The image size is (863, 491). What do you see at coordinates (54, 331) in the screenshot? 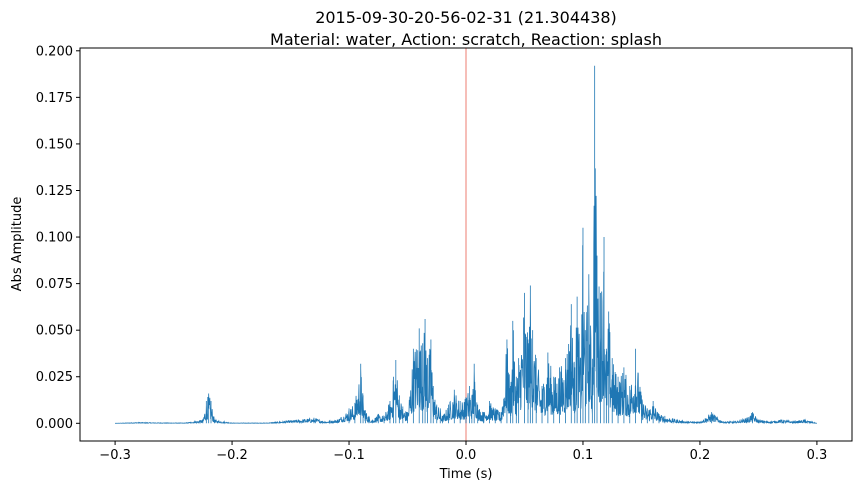
I see `y-tick-label: 0.050` at bounding box center [54, 331].